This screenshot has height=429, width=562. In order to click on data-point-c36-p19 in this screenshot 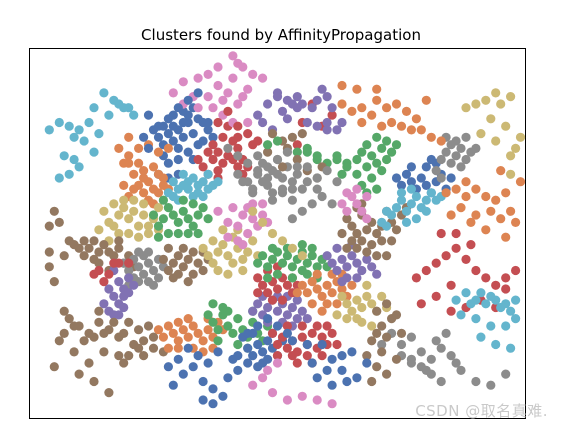, I will do `click(441, 233)`.